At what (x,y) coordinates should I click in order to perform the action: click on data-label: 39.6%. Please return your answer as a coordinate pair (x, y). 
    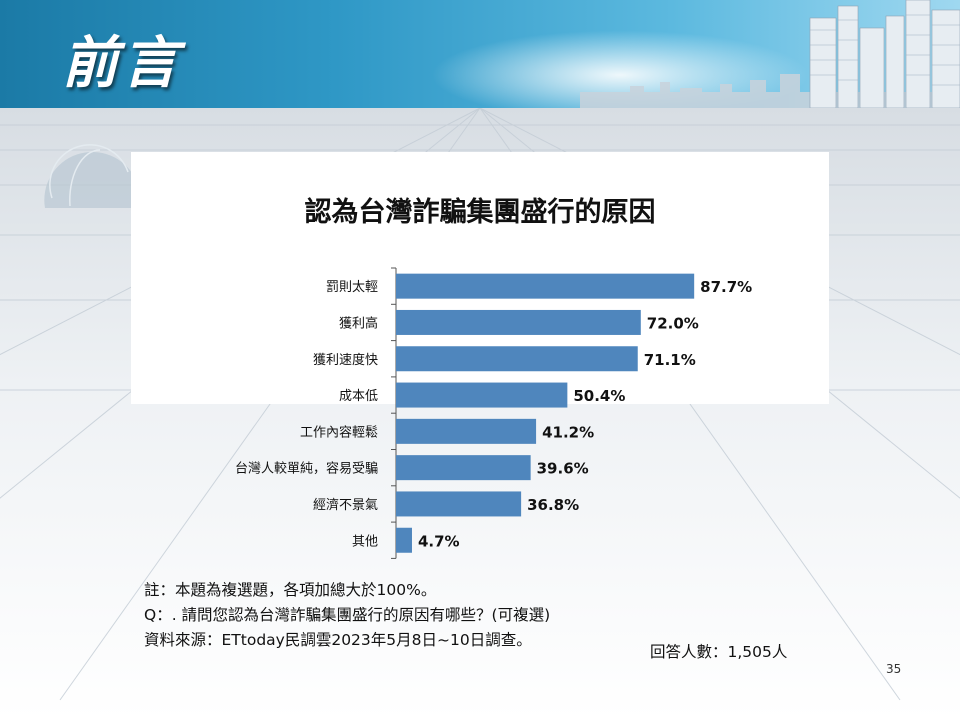
    Looking at the image, I should click on (563, 469).